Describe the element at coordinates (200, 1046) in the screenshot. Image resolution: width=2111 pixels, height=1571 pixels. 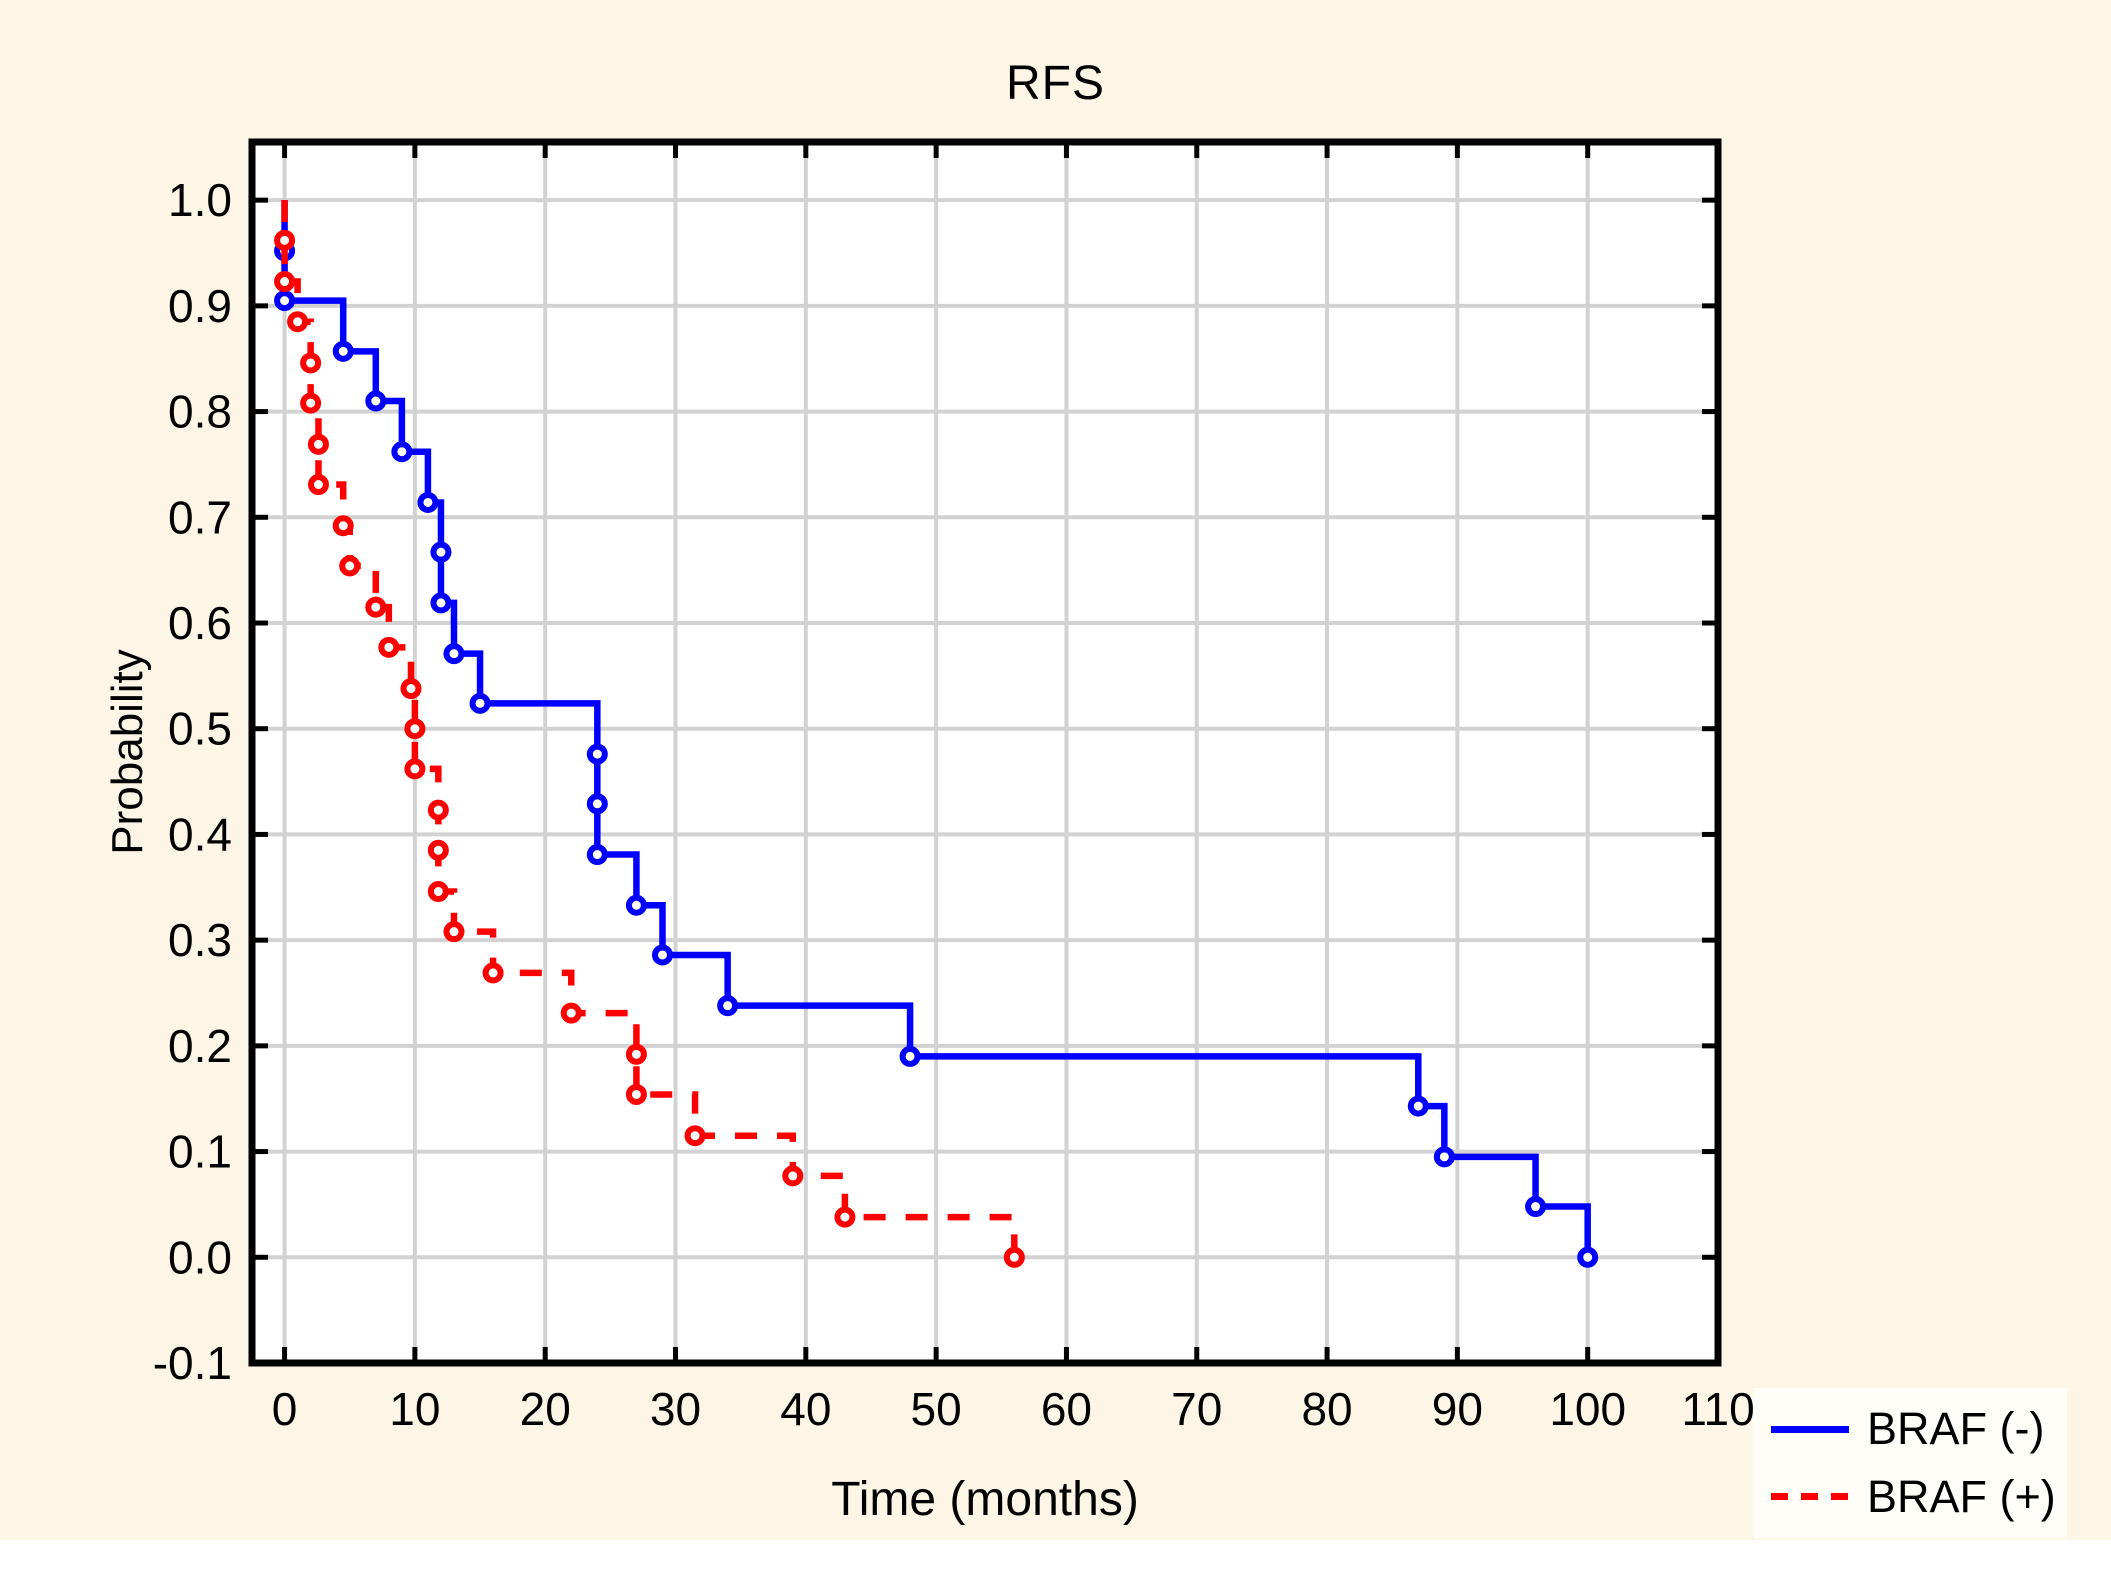
I see `y-tick-label: 0.2` at that location.